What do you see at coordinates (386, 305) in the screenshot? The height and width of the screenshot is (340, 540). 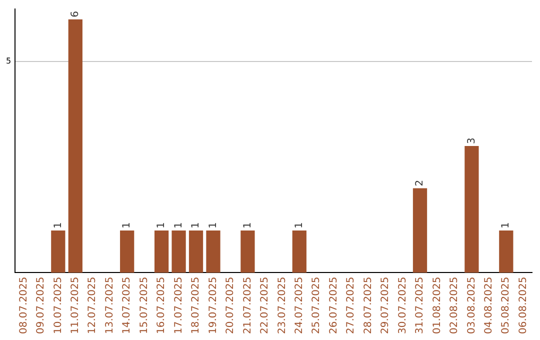 I see `x-tick-label: 29.07.2025` at bounding box center [386, 305].